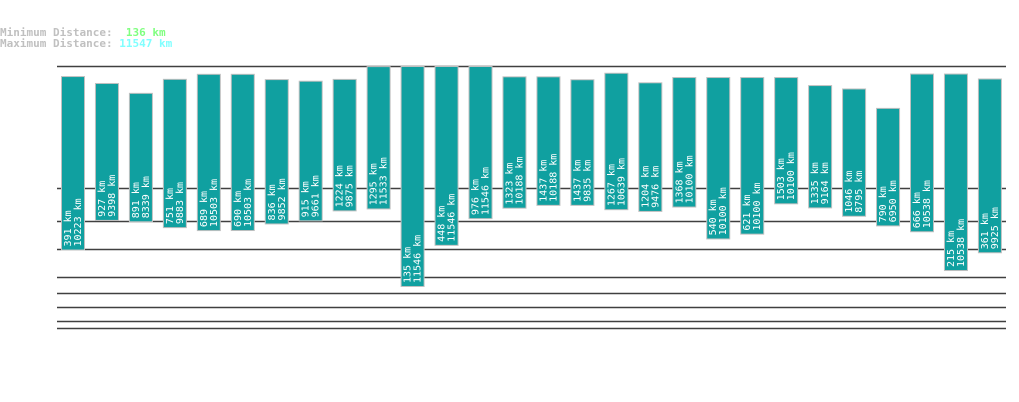 This screenshot has height=402, width=1019. I want to click on max-label: 9883 km, so click(180, 203).